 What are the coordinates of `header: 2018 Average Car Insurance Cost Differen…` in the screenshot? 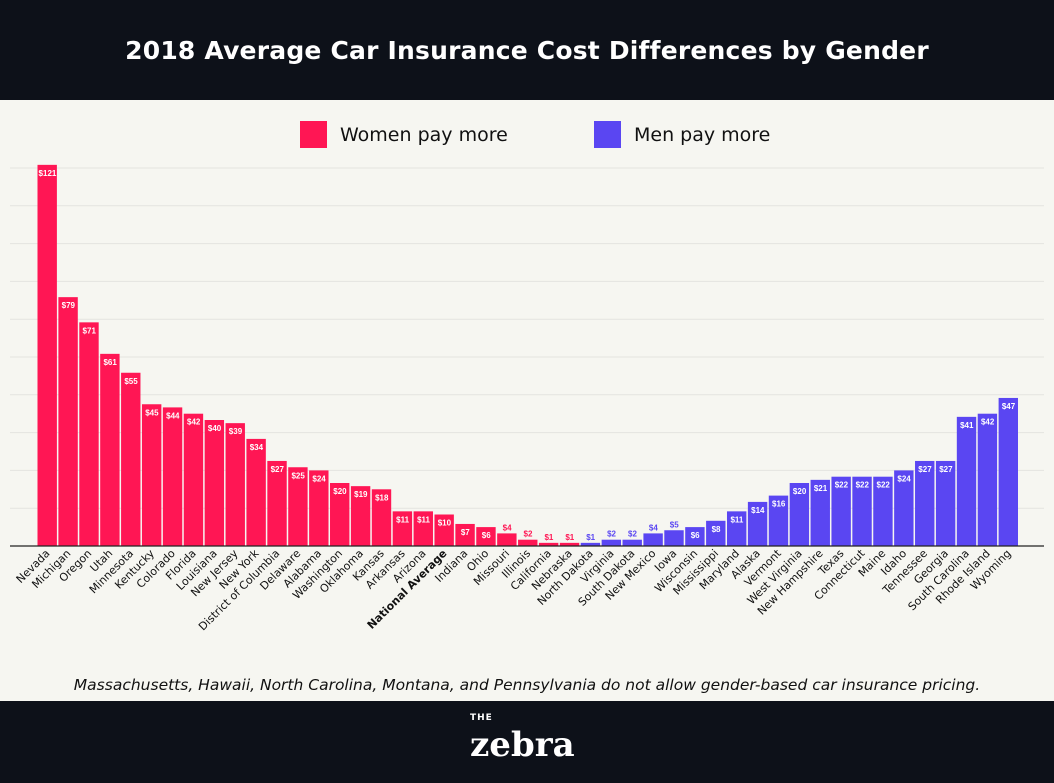 It's located at (527, 50).